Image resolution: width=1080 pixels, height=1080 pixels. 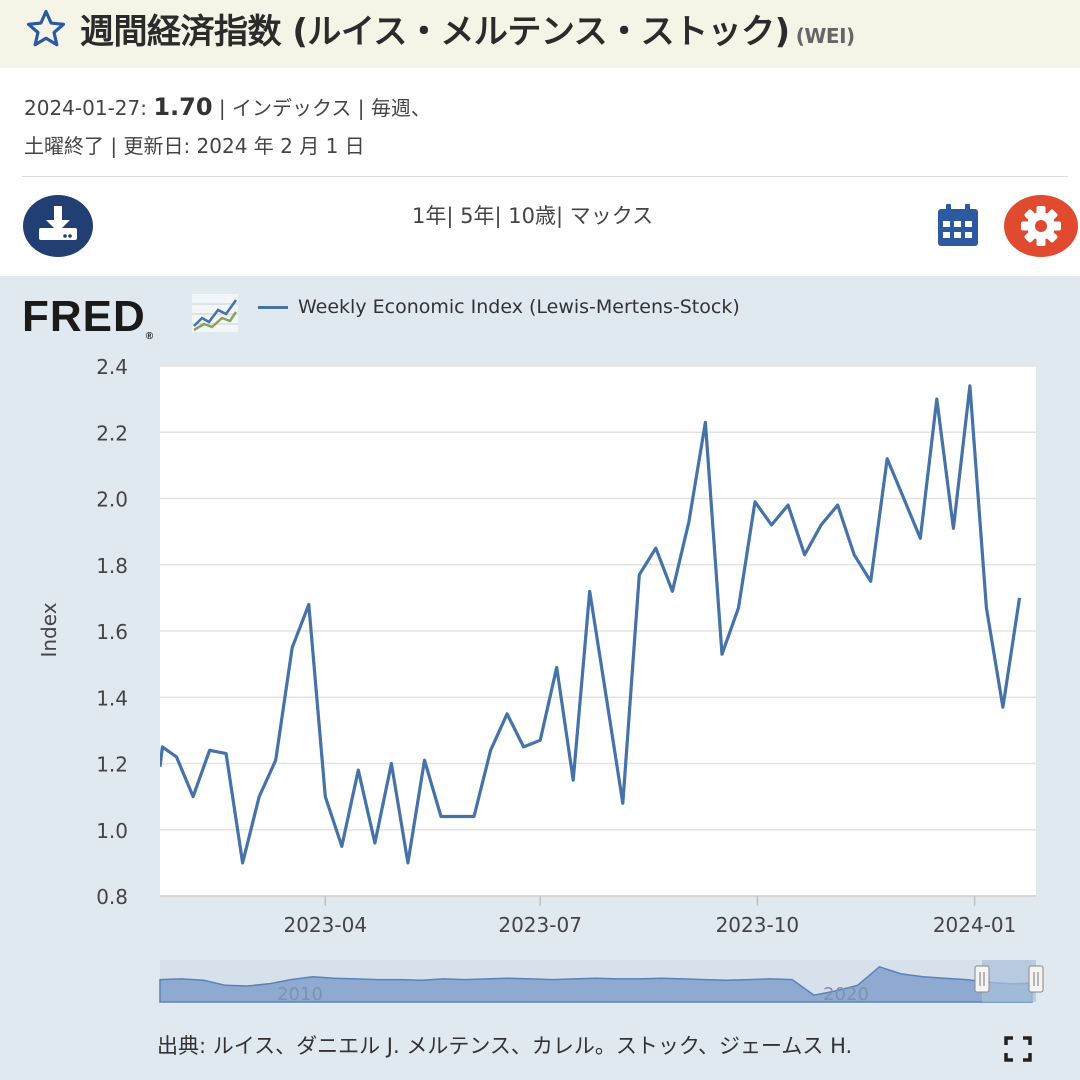 What do you see at coordinates (325, 925) in the screenshot?
I see `x-tick-label: 2023-04` at bounding box center [325, 925].